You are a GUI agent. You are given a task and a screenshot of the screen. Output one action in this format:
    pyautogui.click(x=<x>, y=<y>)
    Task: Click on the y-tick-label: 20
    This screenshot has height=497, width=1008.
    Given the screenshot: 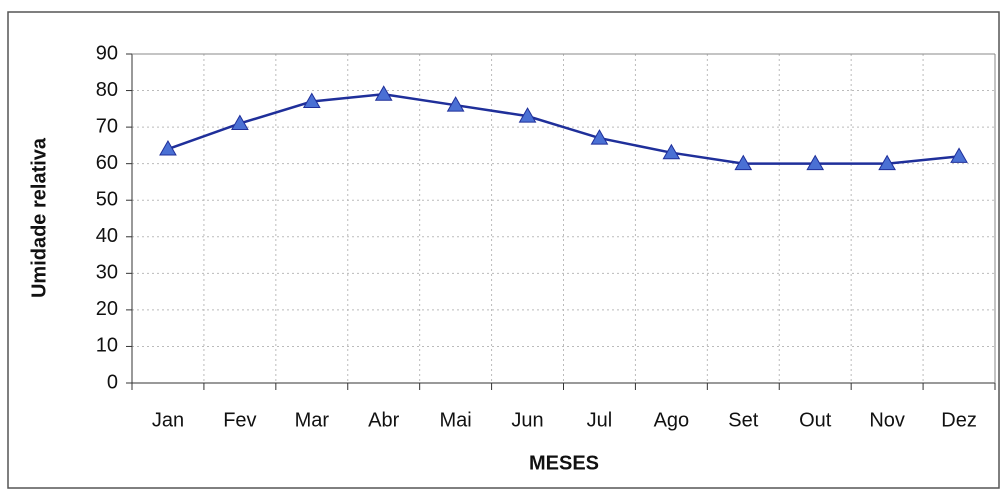 What is the action you would take?
    pyautogui.click(x=107, y=309)
    